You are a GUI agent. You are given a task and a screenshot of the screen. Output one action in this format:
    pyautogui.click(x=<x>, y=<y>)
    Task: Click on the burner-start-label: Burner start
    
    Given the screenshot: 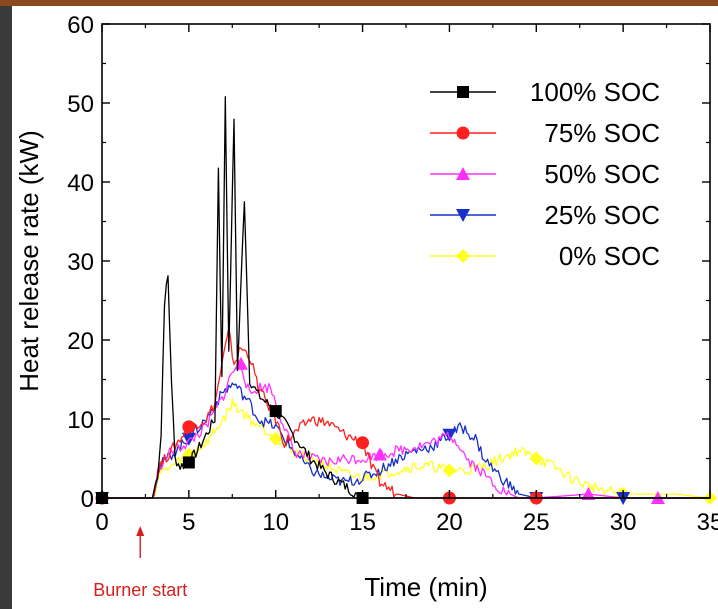 What is the action you would take?
    pyautogui.click(x=140, y=590)
    